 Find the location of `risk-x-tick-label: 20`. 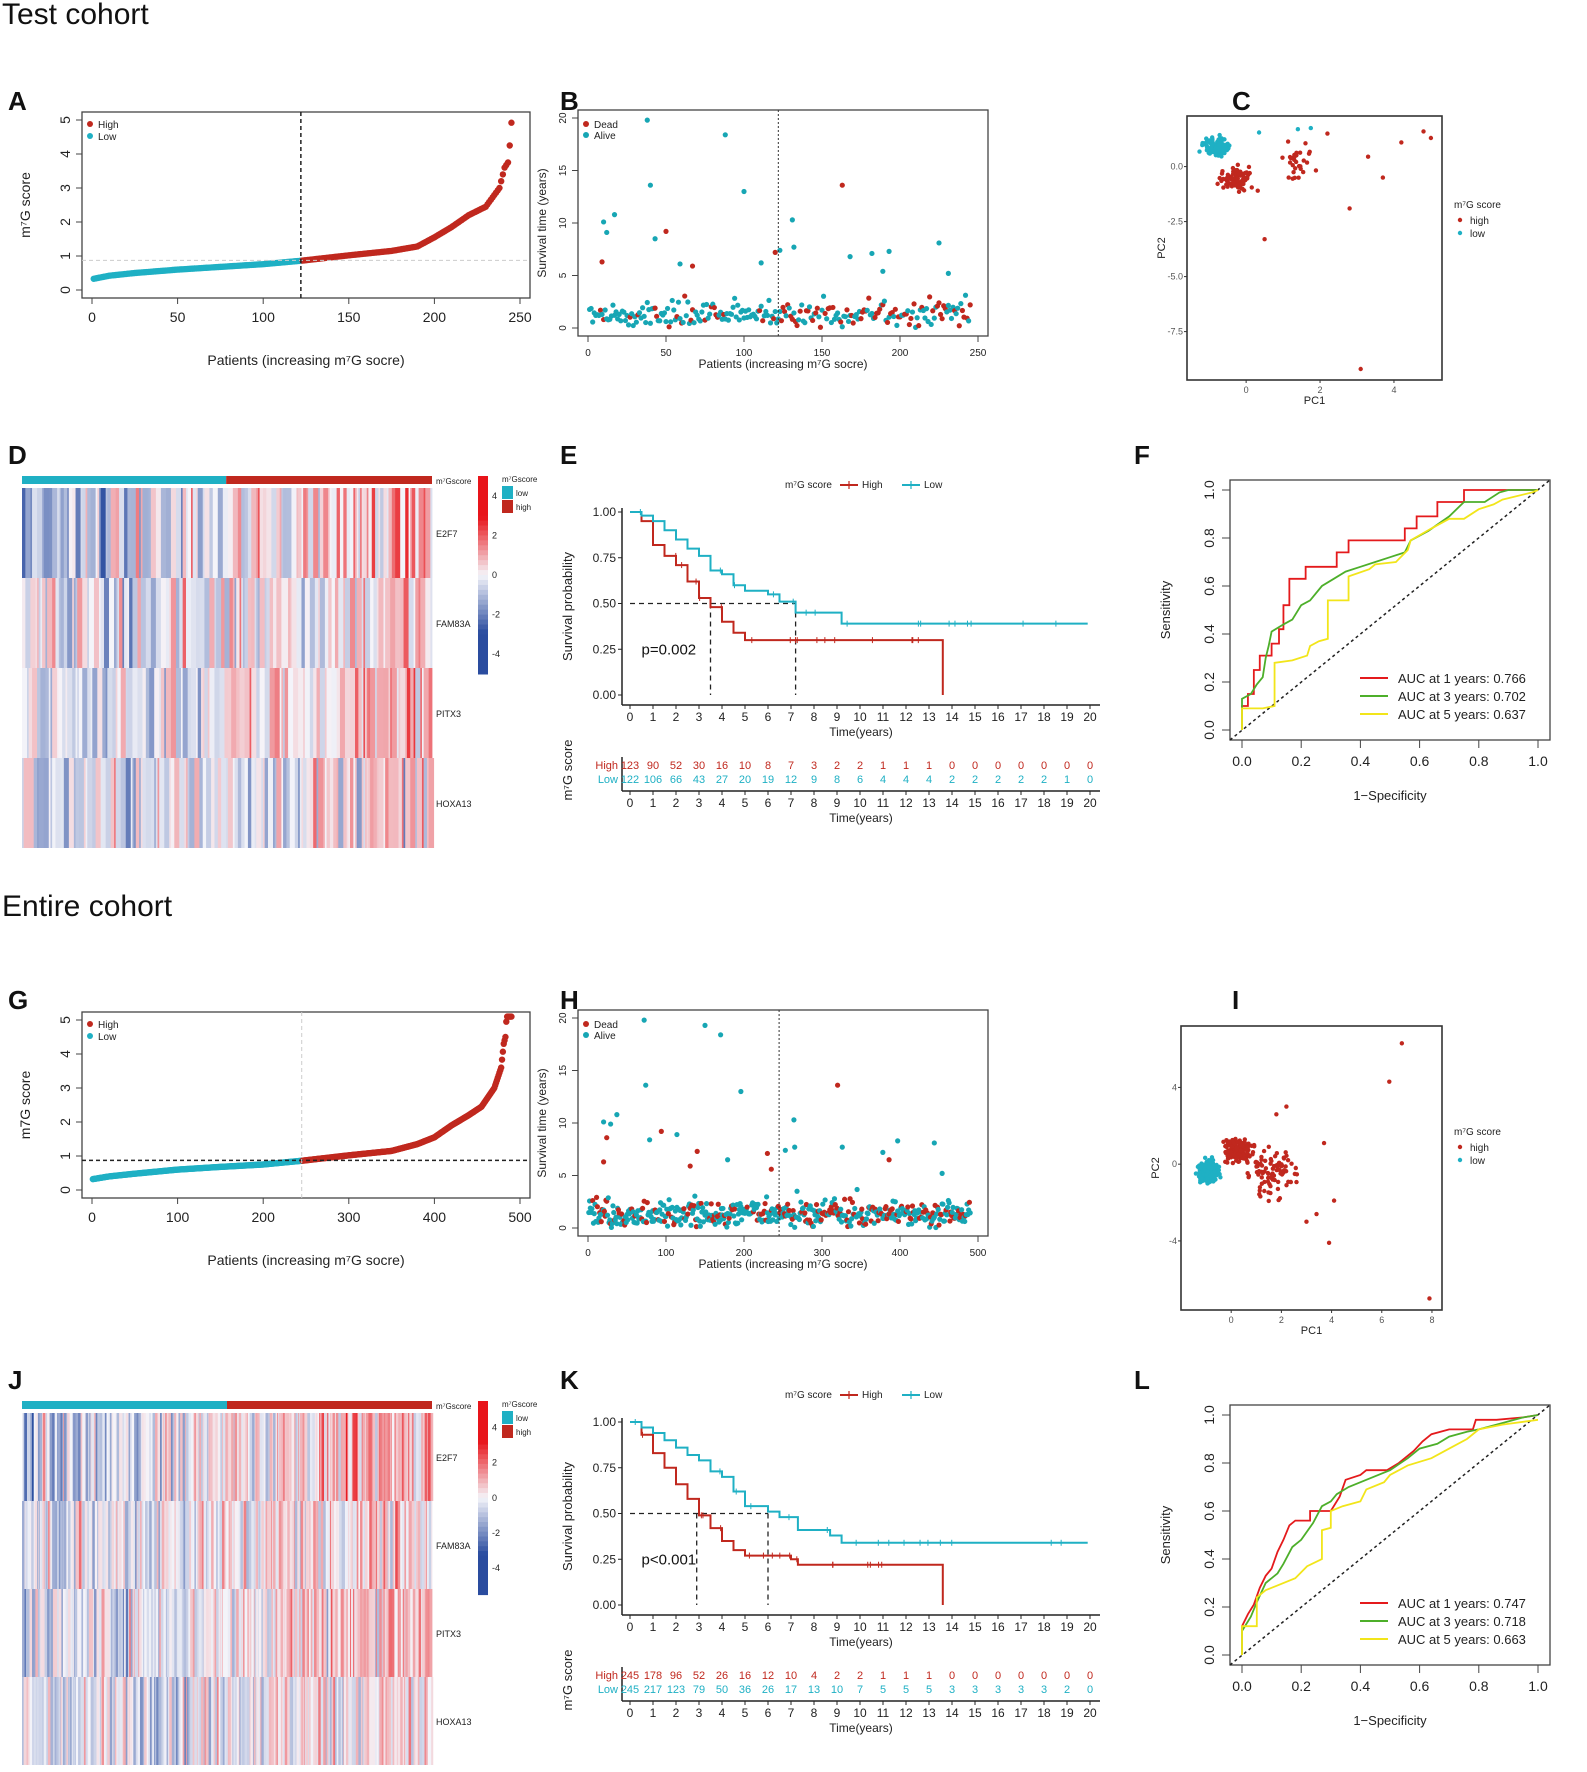

risk-x-tick-label: 20 is located at coordinates (1090, 1713).